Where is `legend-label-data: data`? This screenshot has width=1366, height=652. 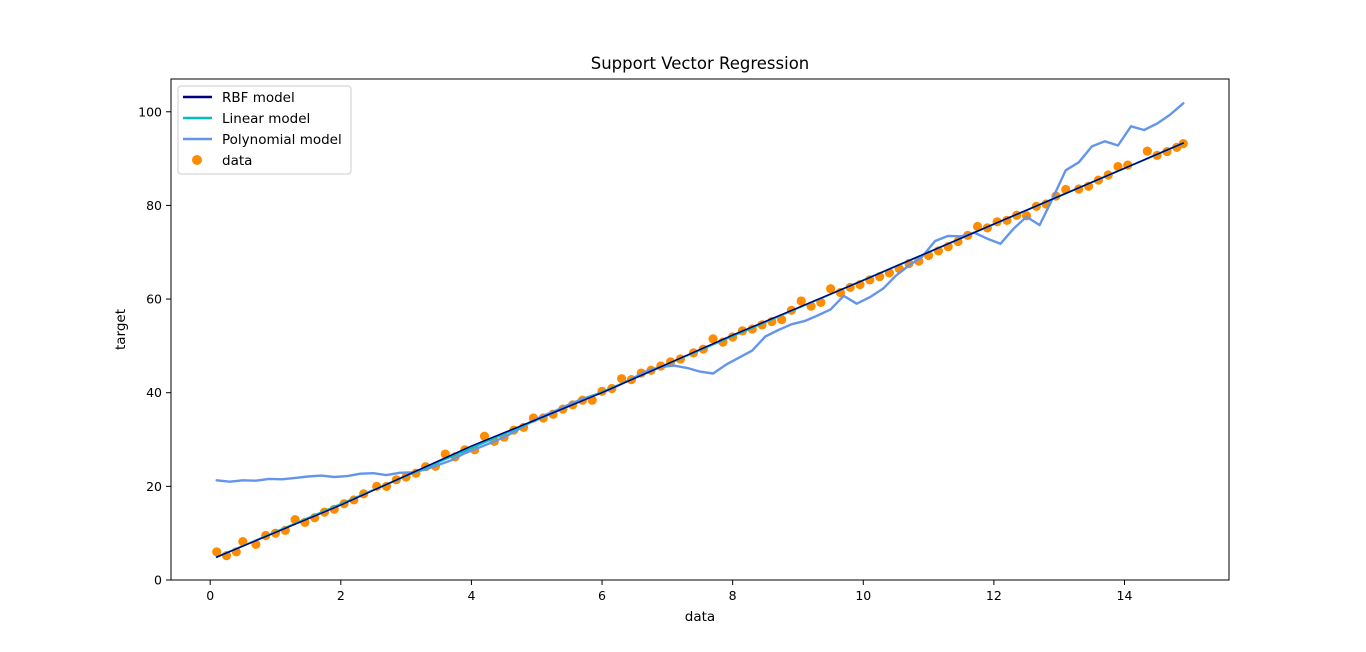
legend-label-data: data is located at coordinates (237, 161).